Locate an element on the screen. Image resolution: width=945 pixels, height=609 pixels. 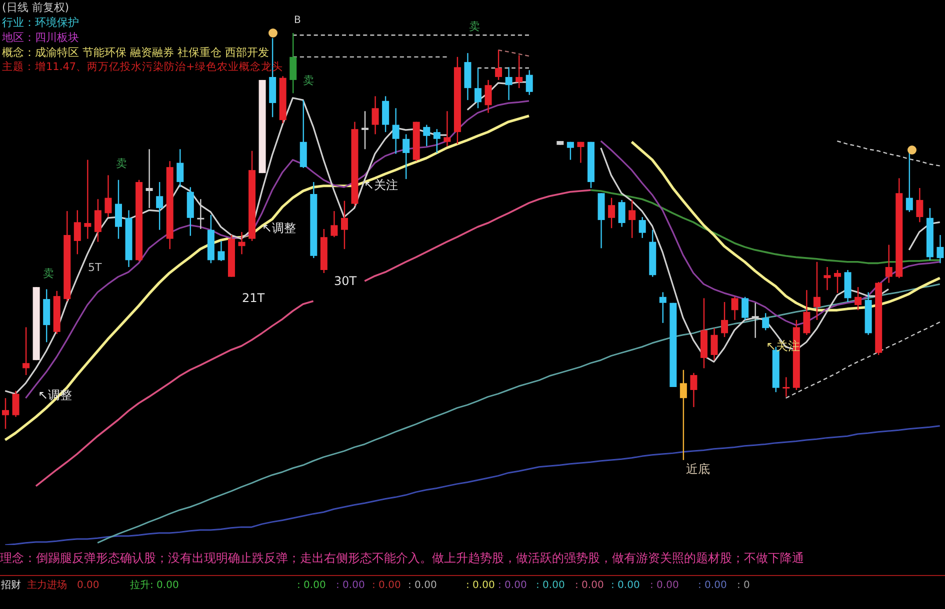
text: 招财 is located at coordinates (11, 585).